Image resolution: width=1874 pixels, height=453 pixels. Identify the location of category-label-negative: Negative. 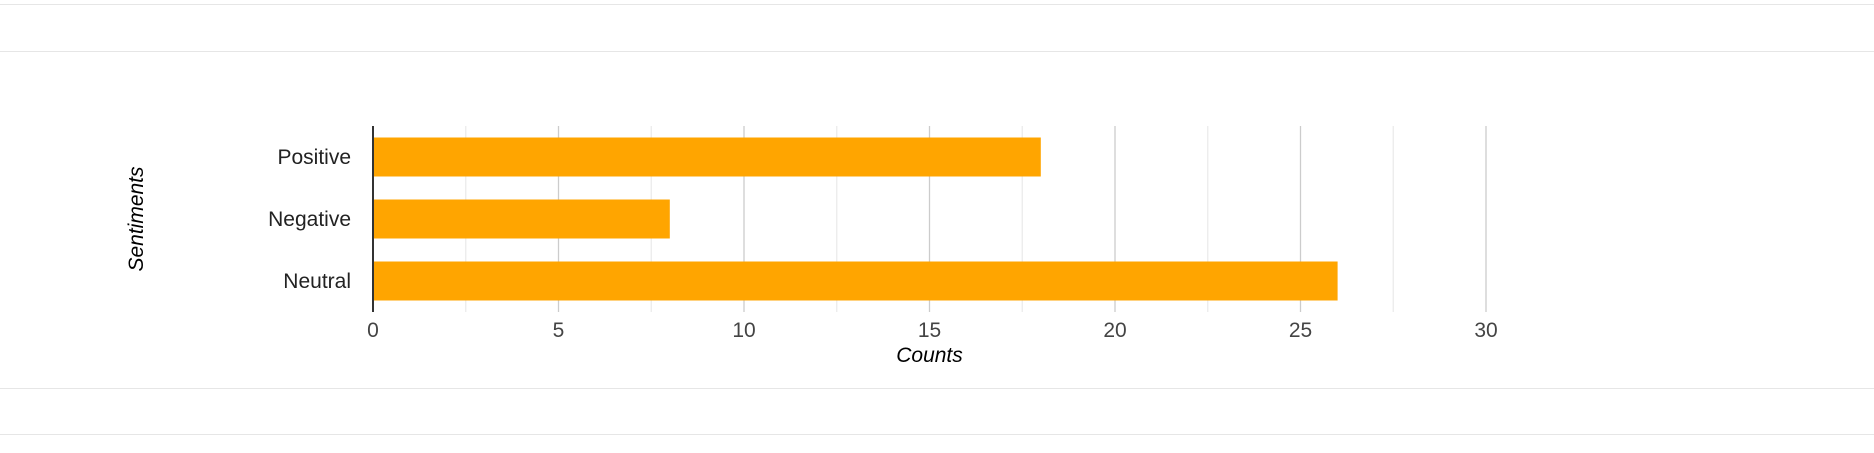
(309, 219).